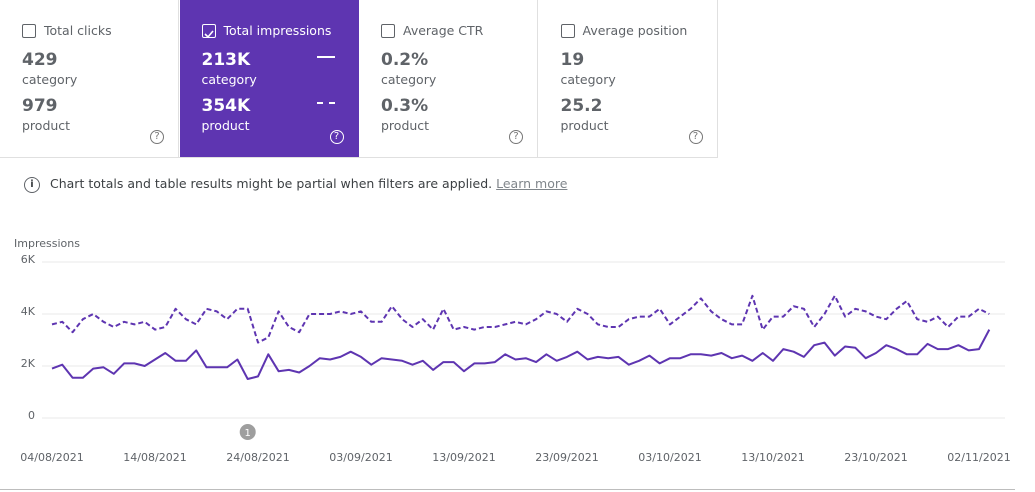  What do you see at coordinates (154, 457) in the screenshot?
I see `x-tick-label: 14/08/2021` at bounding box center [154, 457].